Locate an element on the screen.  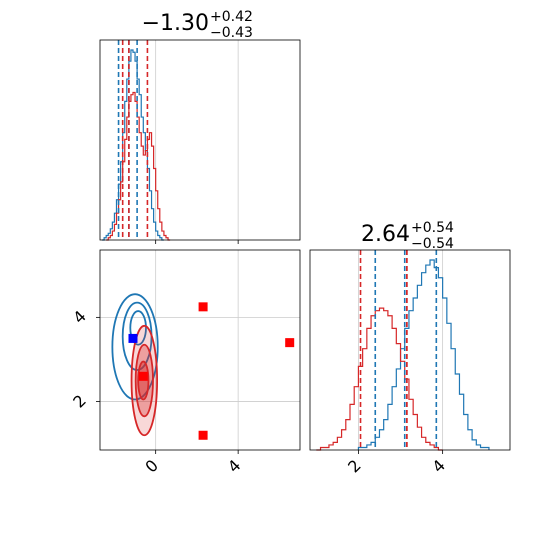
title-param2-median: 2.64 is located at coordinates (385, 234).